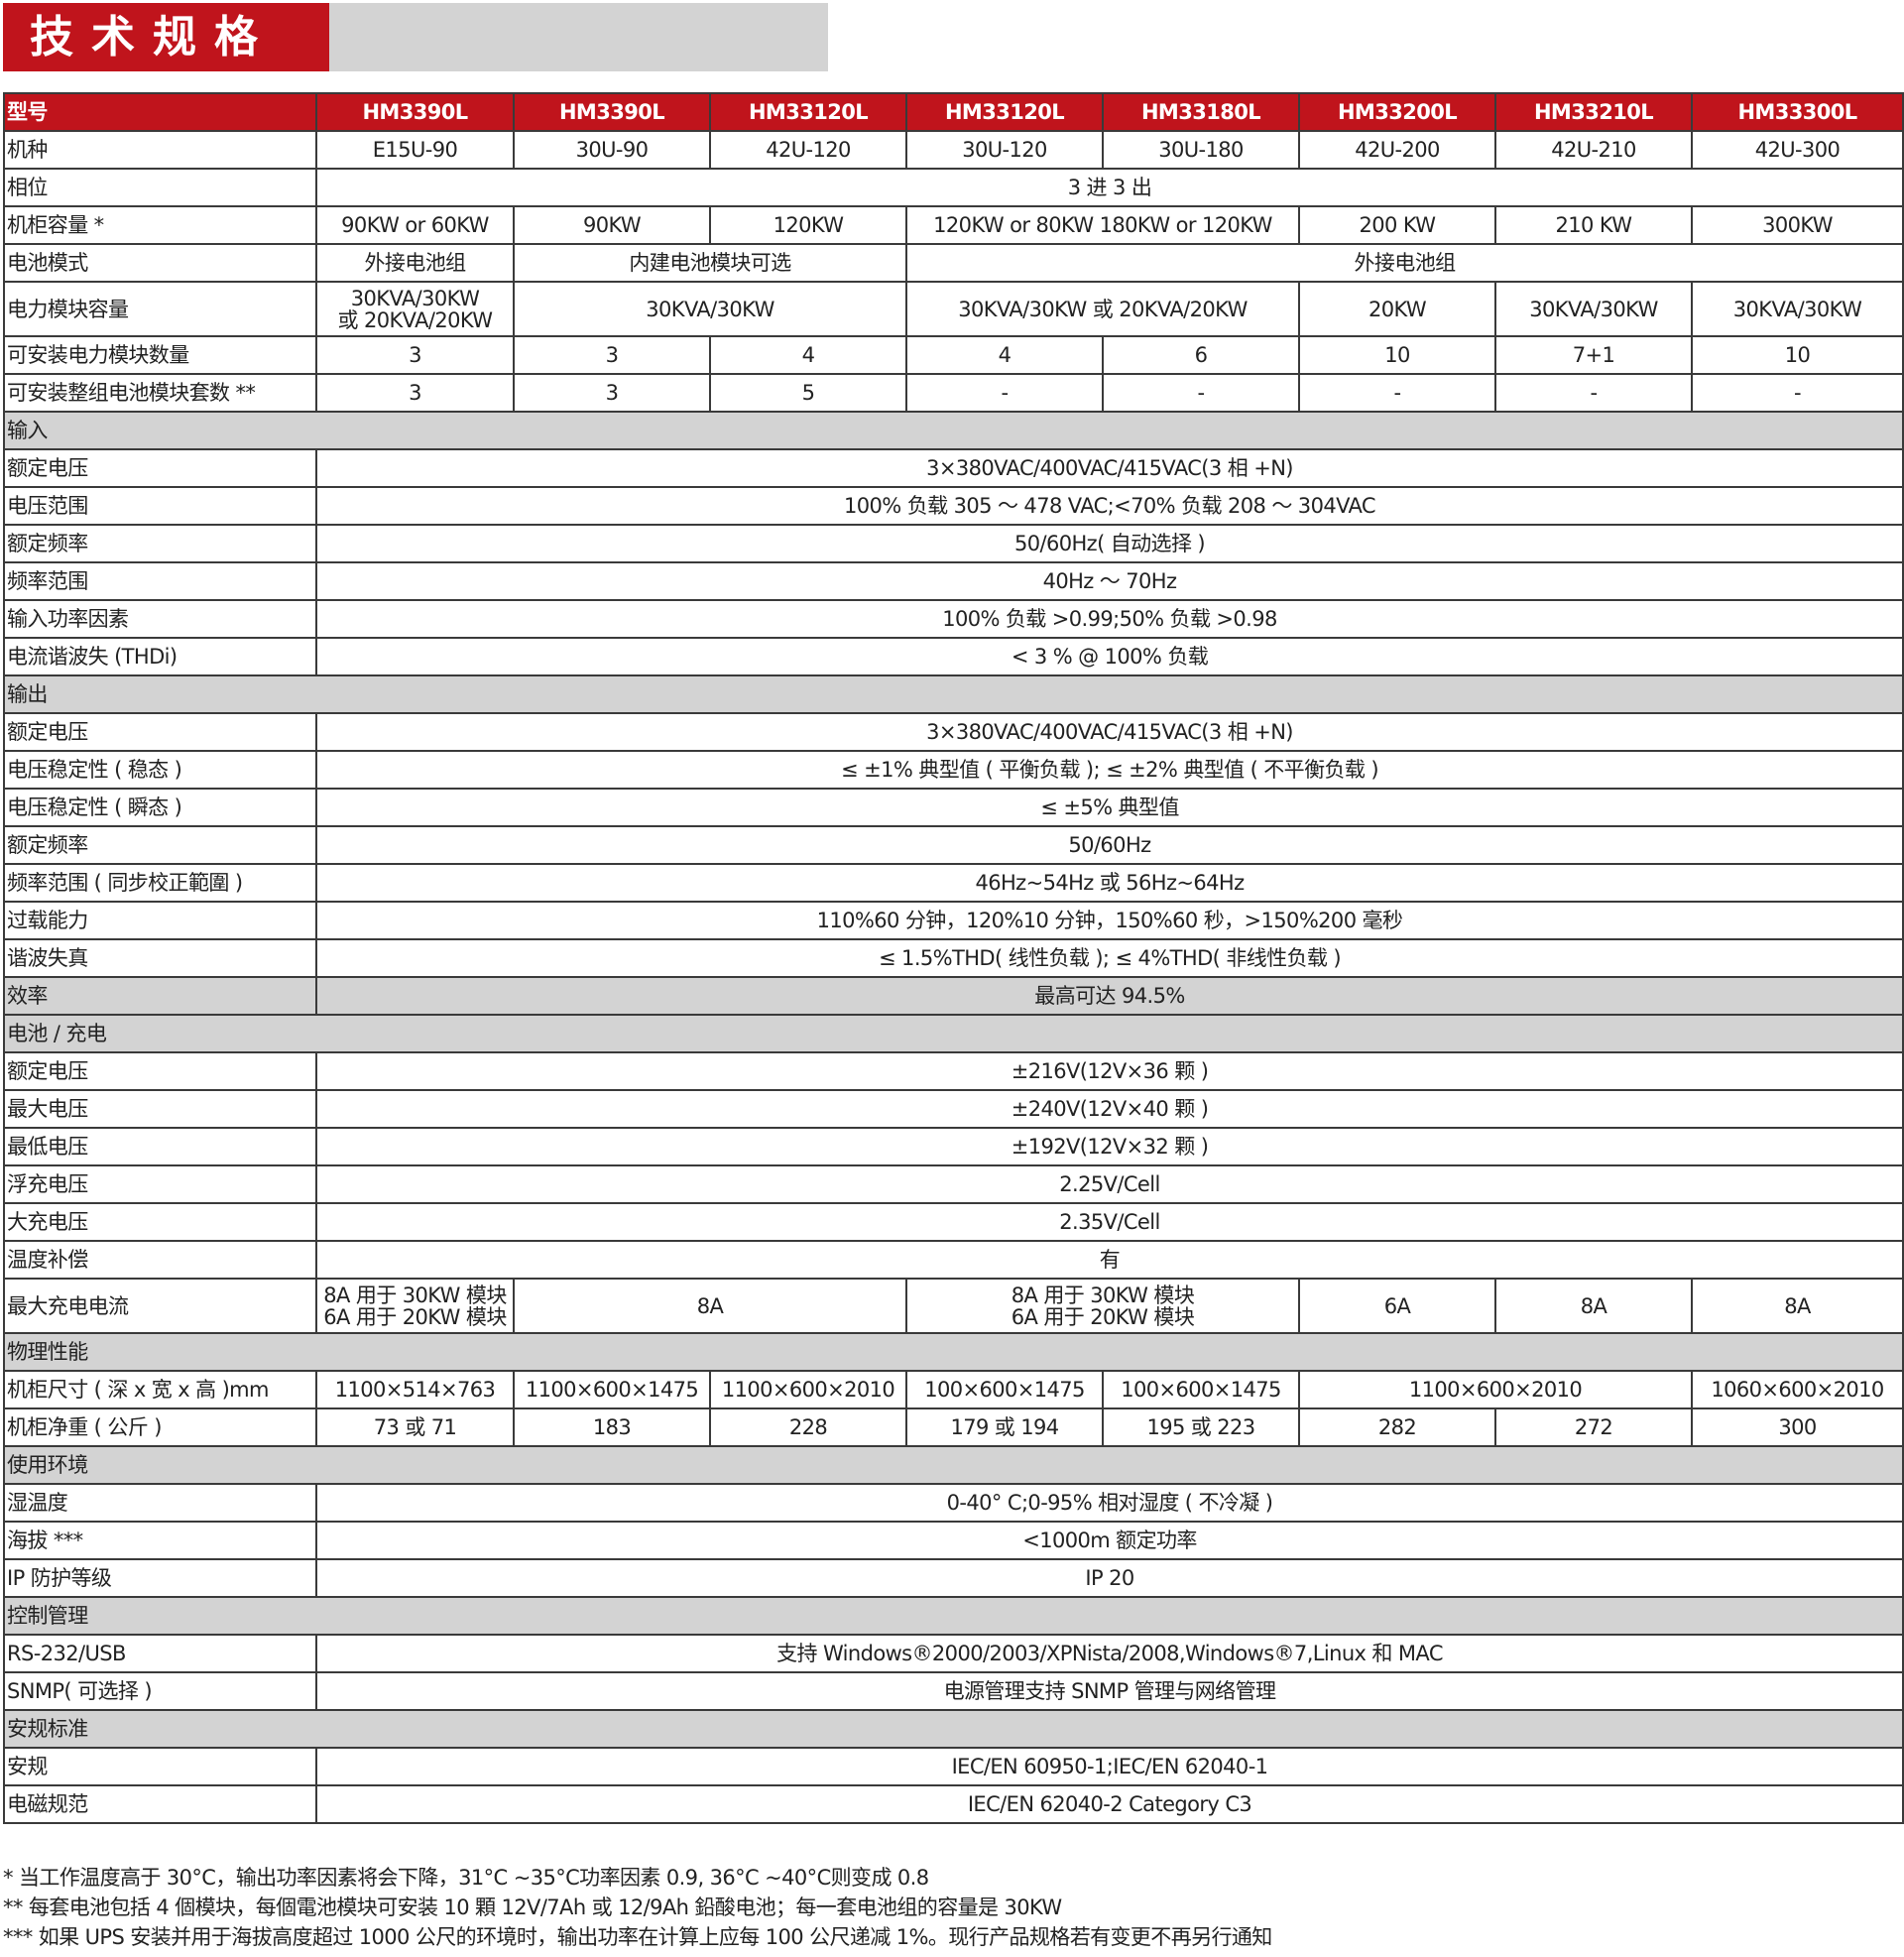 Image resolution: width=1904 pixels, height=1957 pixels. What do you see at coordinates (1397, 150) in the screenshot?
I see `value-cell: 42U-200` at bounding box center [1397, 150].